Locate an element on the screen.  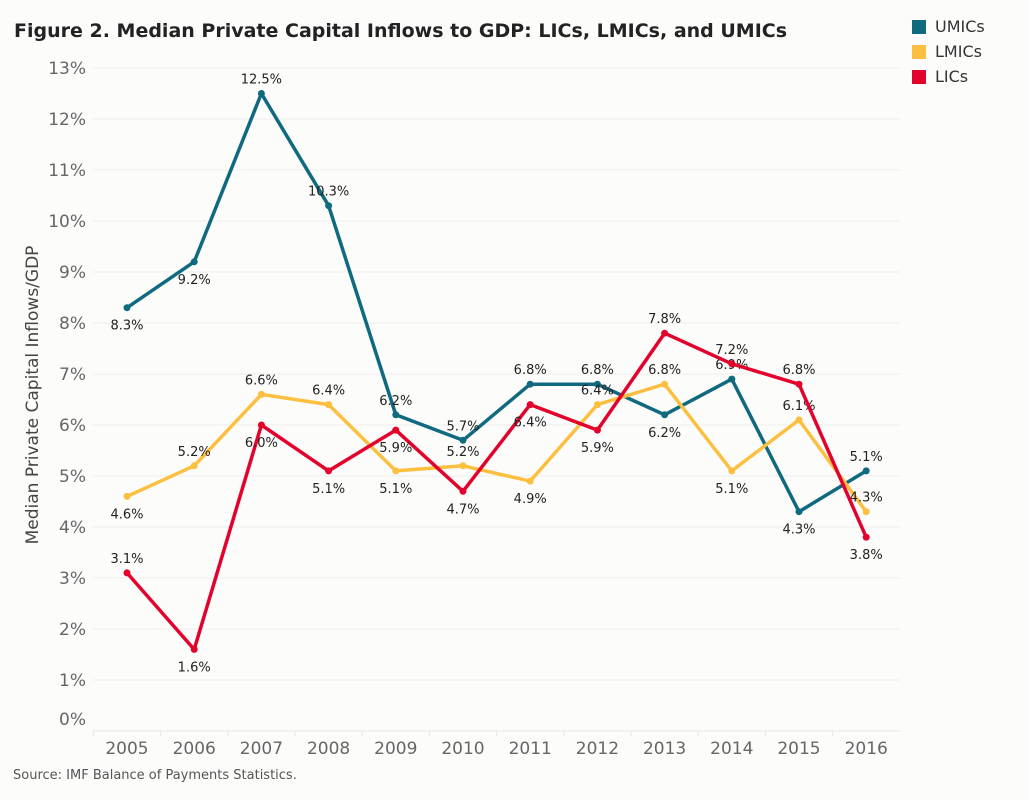
legend-item-lmics: LMICs is located at coordinates (948, 51).